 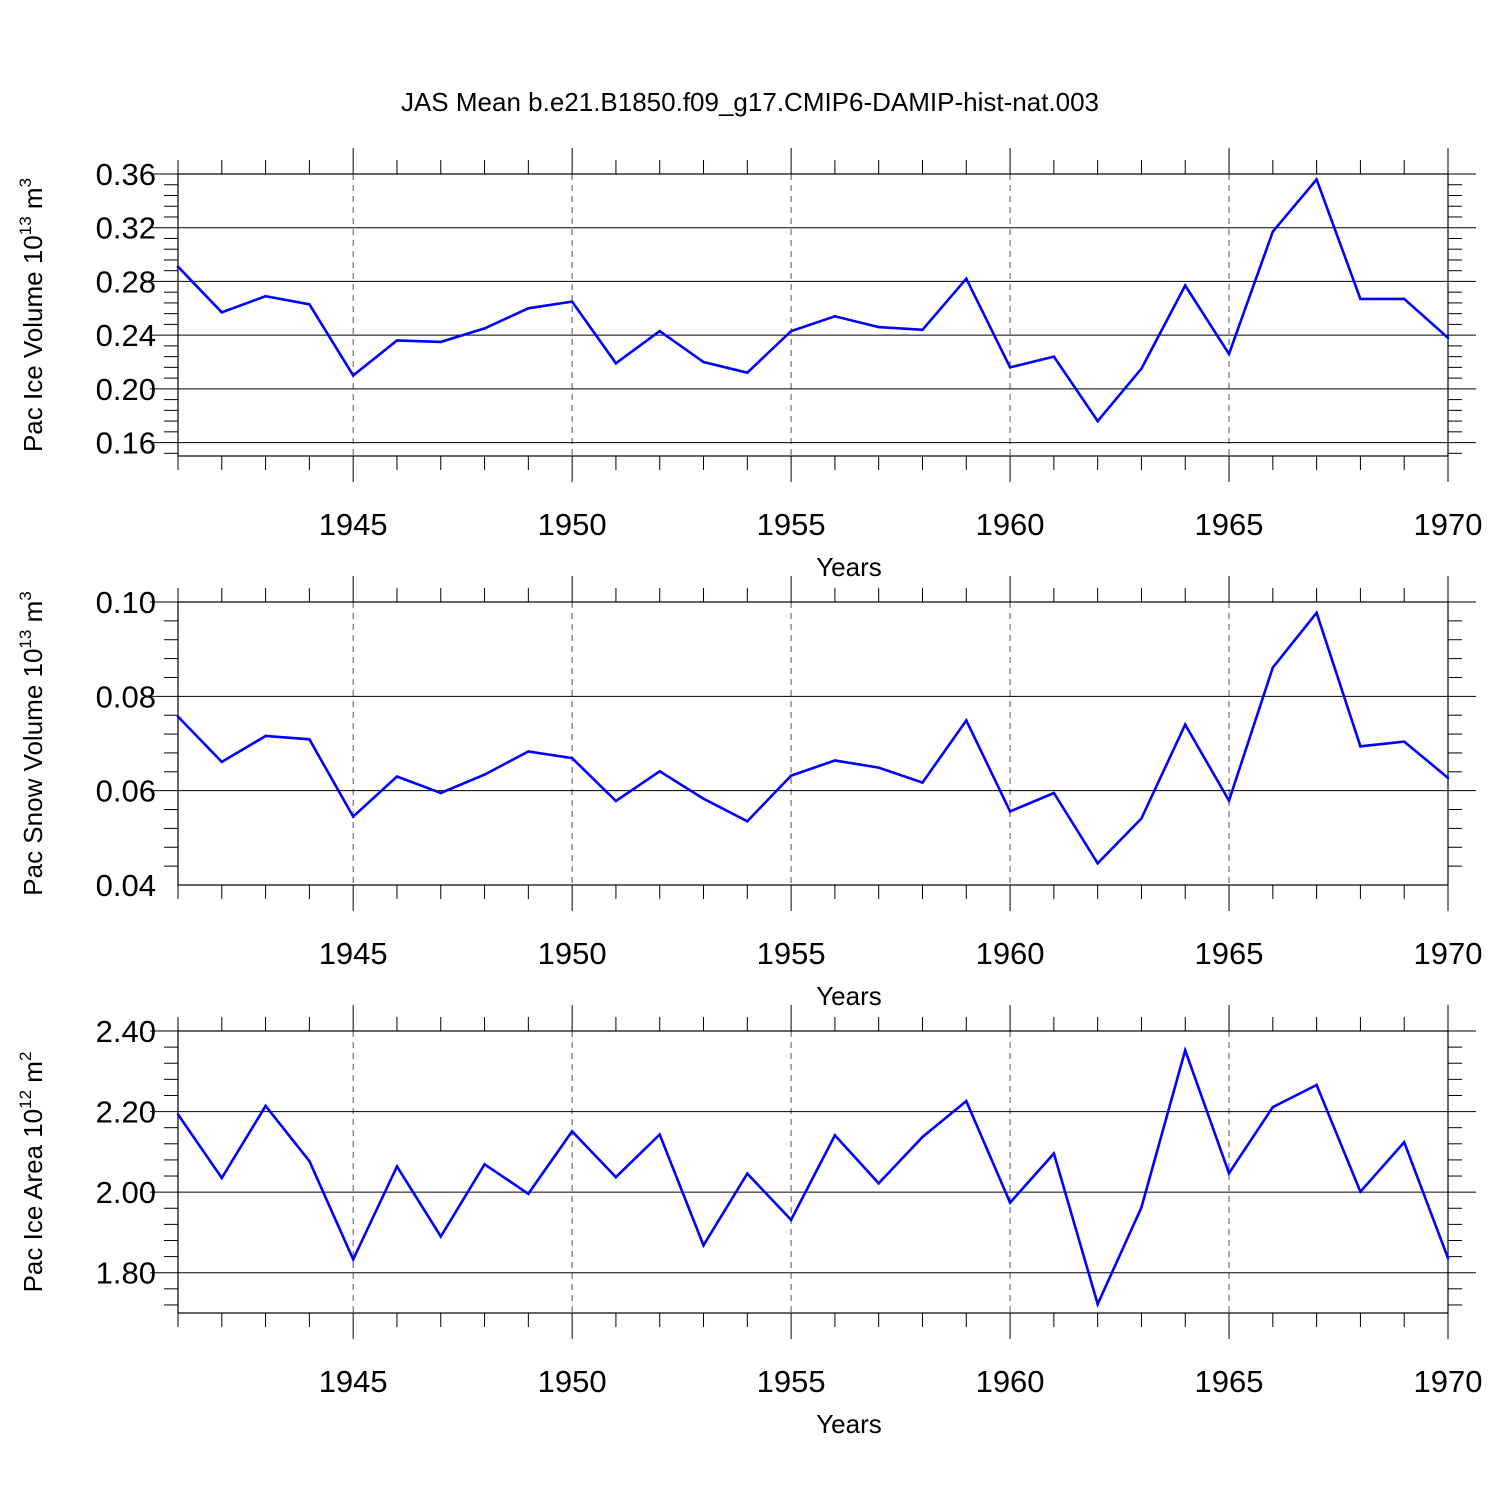 I want to click on y-tick-label: 0.16, so click(x=126, y=443).